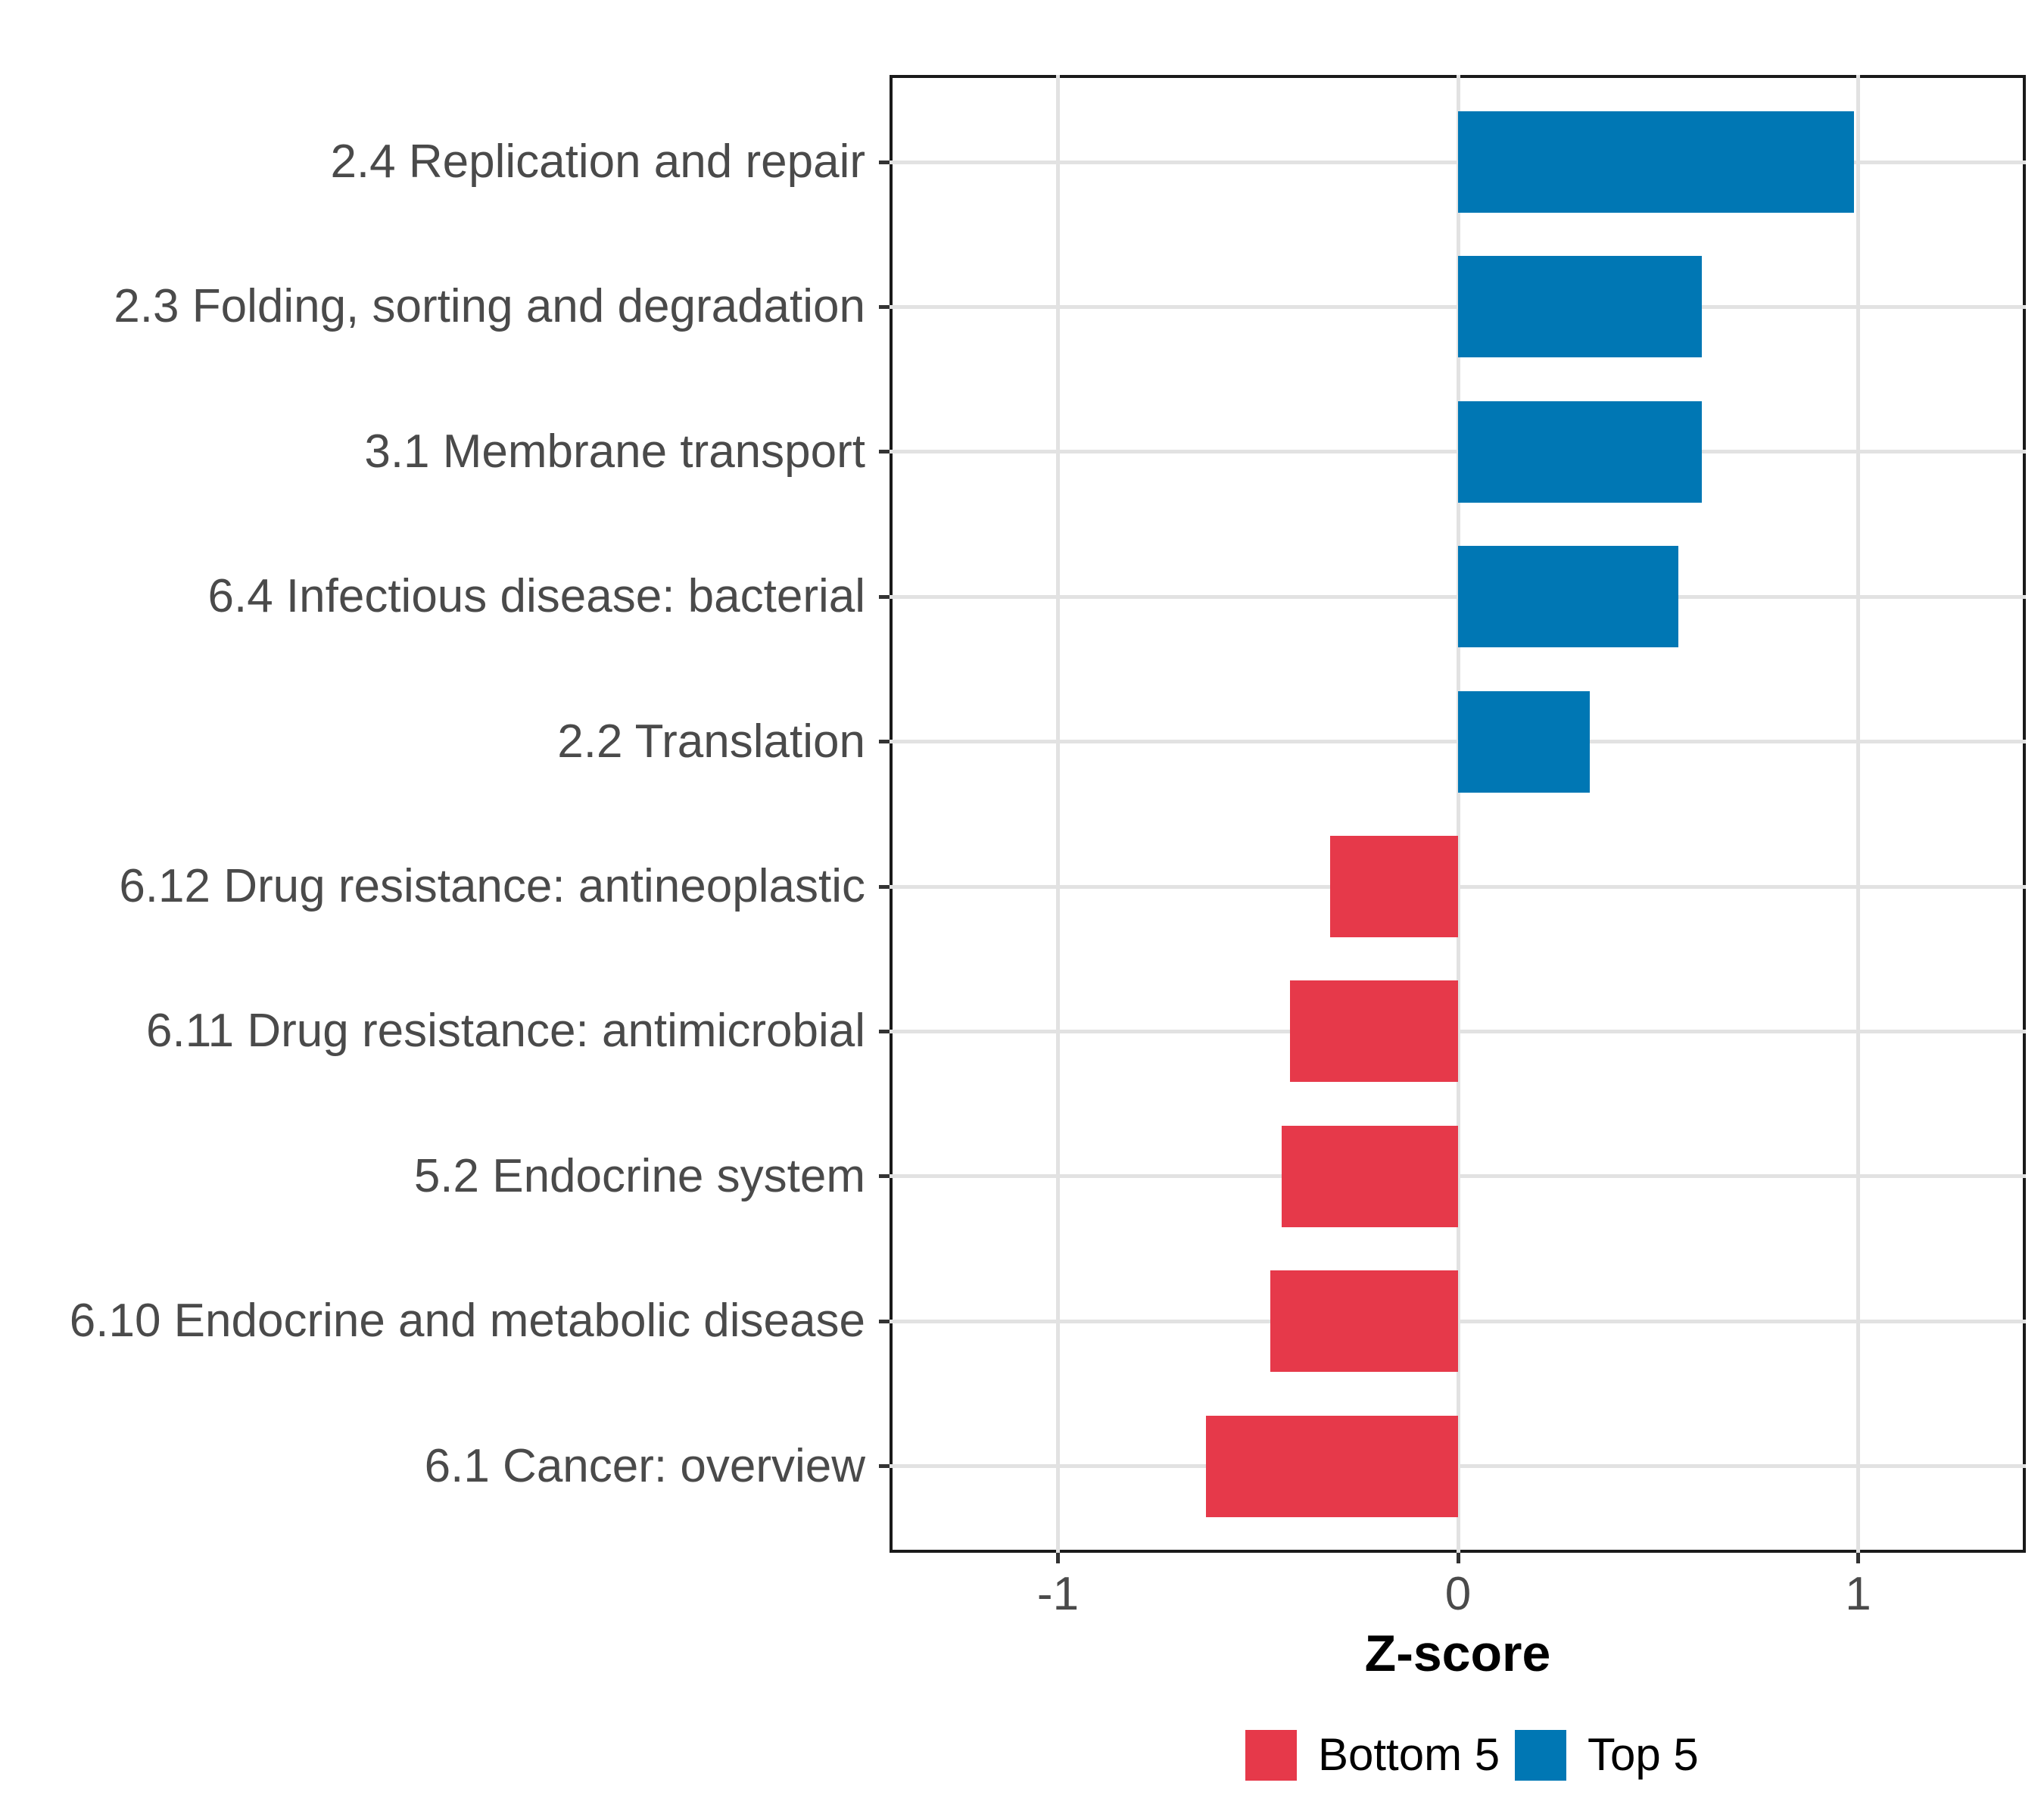  Describe the element at coordinates (467, 1321) in the screenshot. I see `category-label: 6.10 Endocrine and metabolic disease` at that location.